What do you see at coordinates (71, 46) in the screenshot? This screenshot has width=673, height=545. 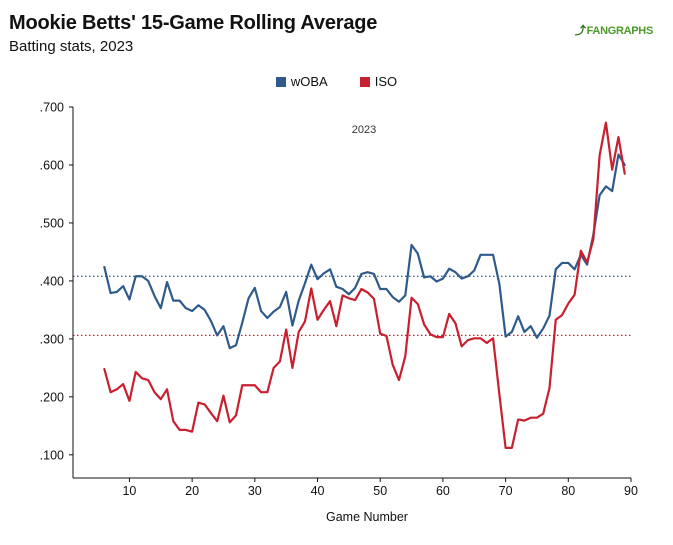 I see `chart-subtitle: Batting stats, 2023` at bounding box center [71, 46].